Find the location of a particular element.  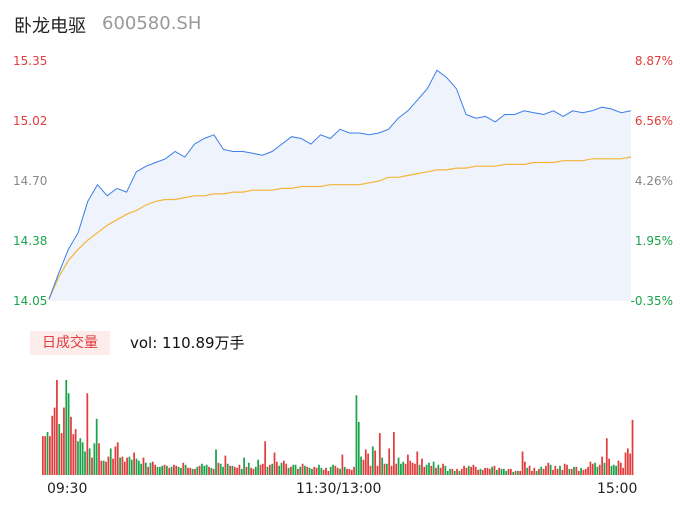

y-right-tick-0: 8.87% is located at coordinates (653, 61).